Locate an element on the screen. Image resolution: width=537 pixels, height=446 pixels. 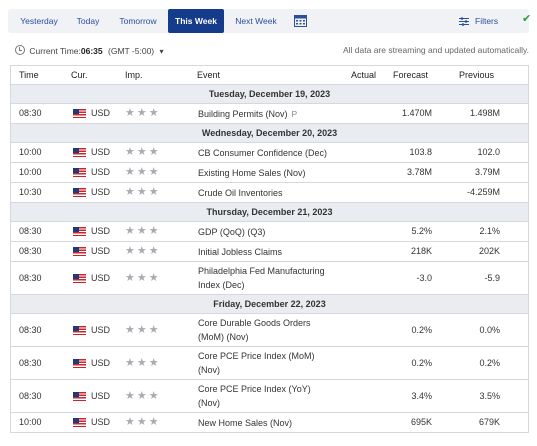
event-name-line: Philadelphia Fed Manufacturing is located at coordinates (261, 271).